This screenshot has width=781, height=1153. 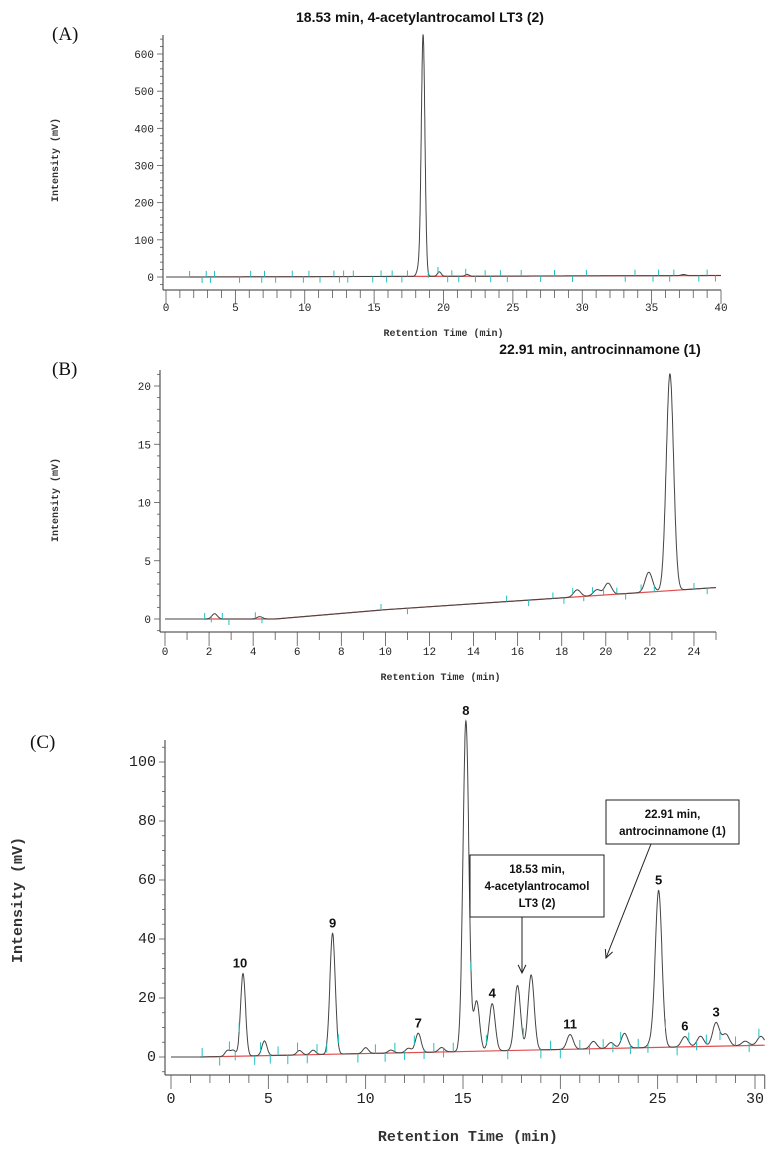 What do you see at coordinates (537, 870) in the screenshot?
I see `annotation-text: 18.53 min,` at bounding box center [537, 870].